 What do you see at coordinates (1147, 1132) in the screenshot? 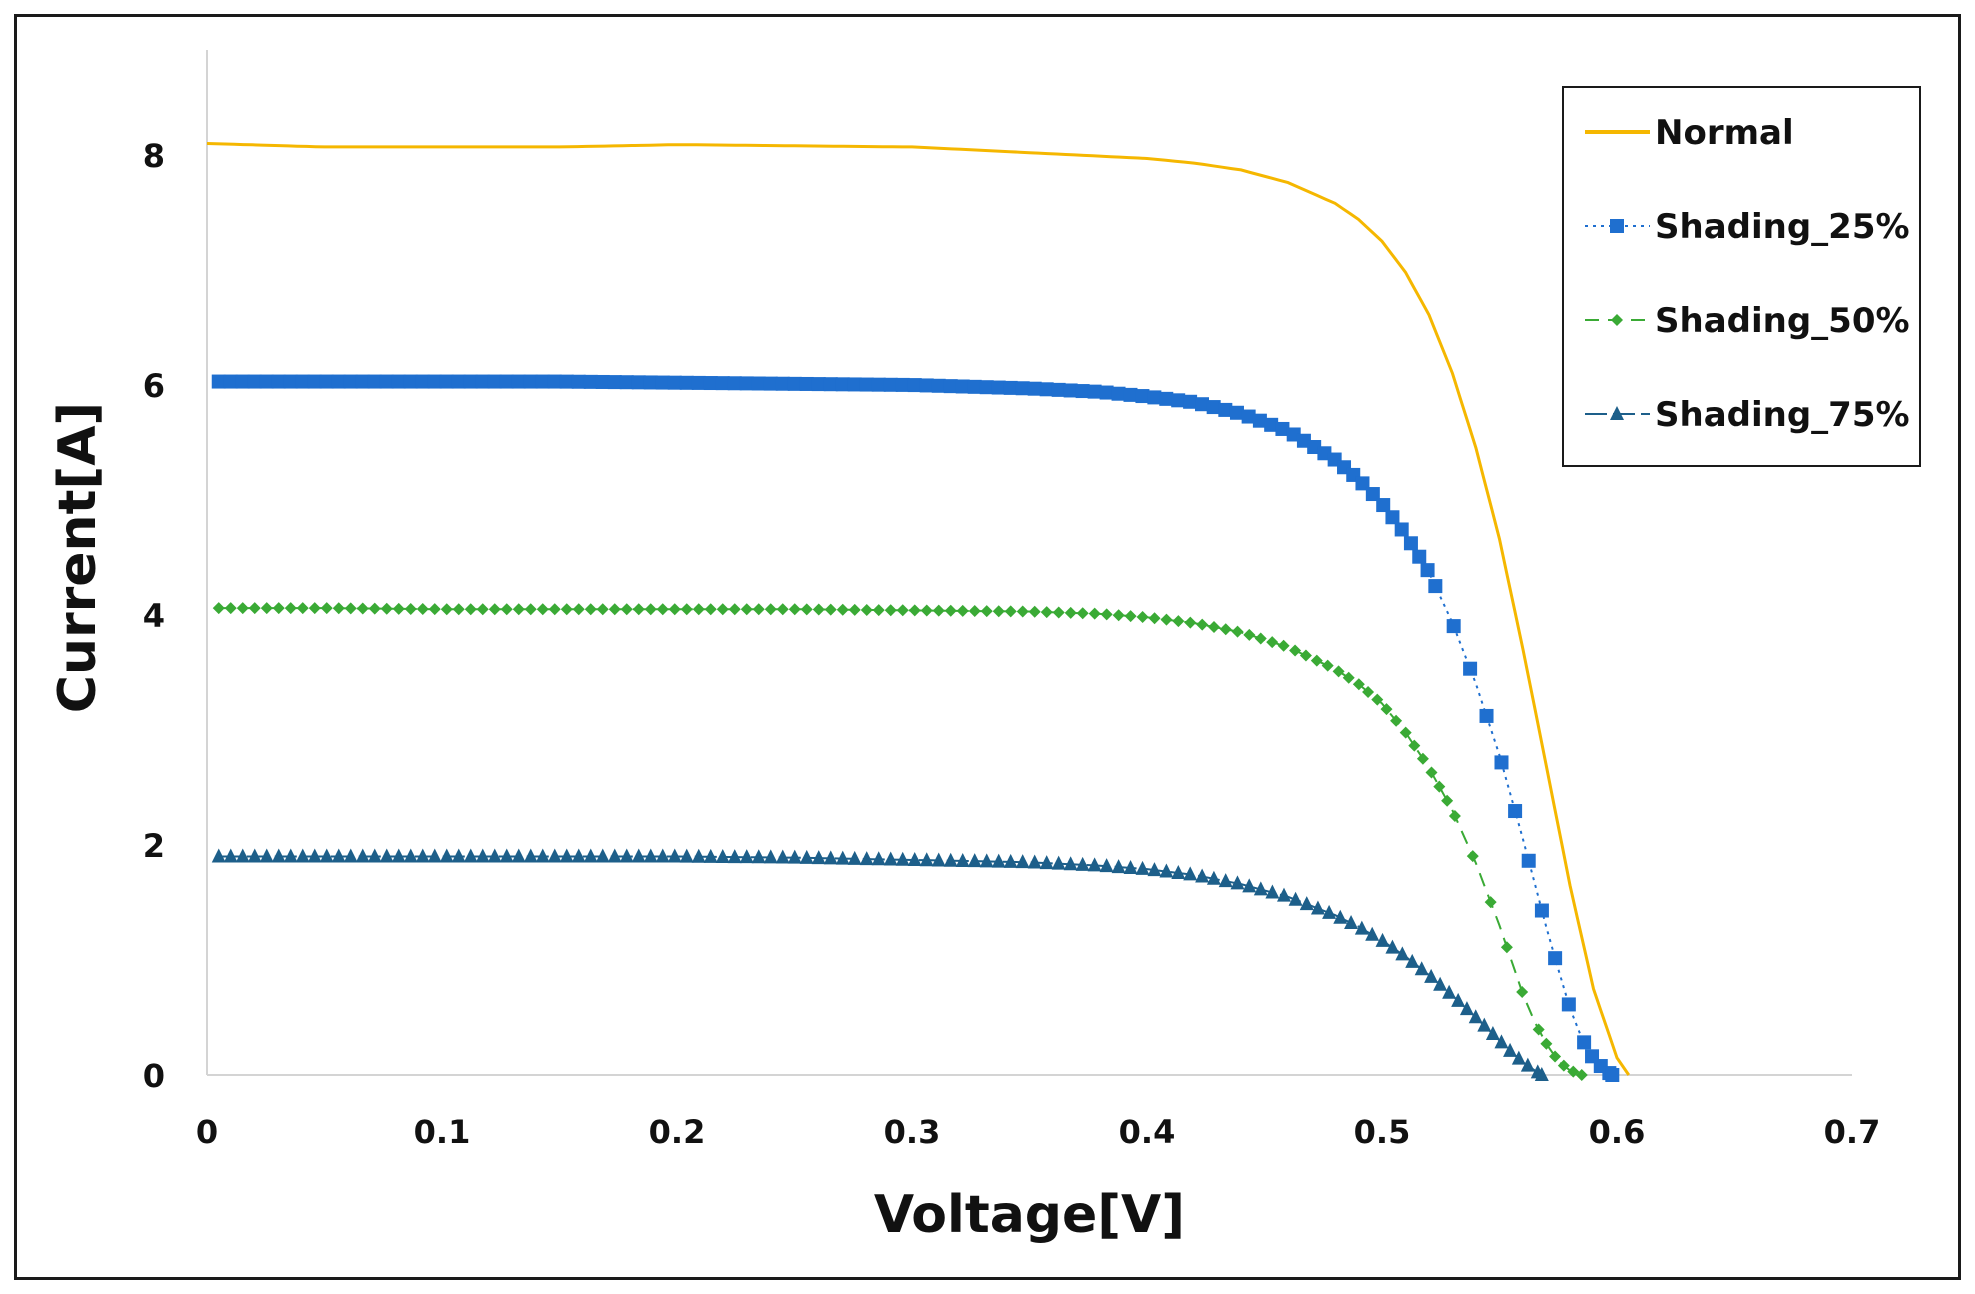
I see `x-tick-label: 0.4` at bounding box center [1147, 1132].